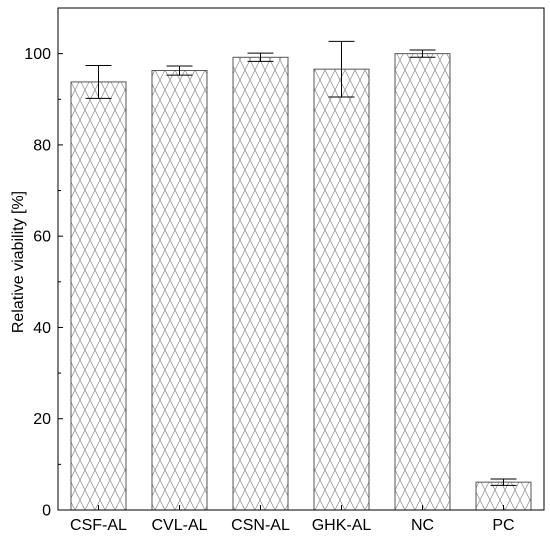  I want to click on error-bar-ghk-al, so click(341, 69).